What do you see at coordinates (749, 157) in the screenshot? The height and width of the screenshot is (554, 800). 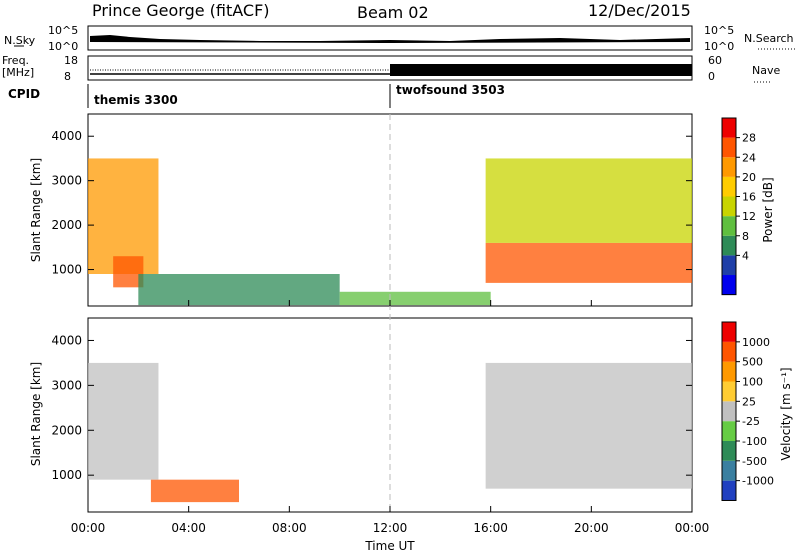 I see `power-colorbar-tick-label: 24` at bounding box center [749, 157].